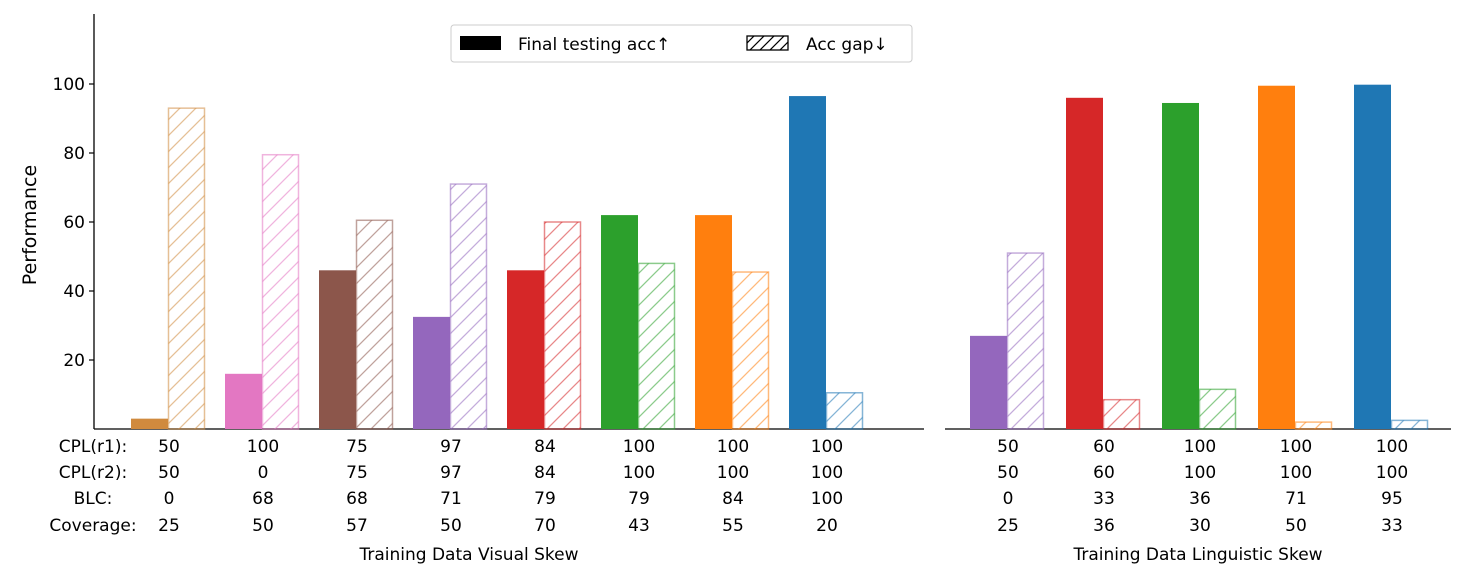 The width and height of the screenshot is (1466, 579). I want to click on legend-swatch-hatched, so click(767, 43).